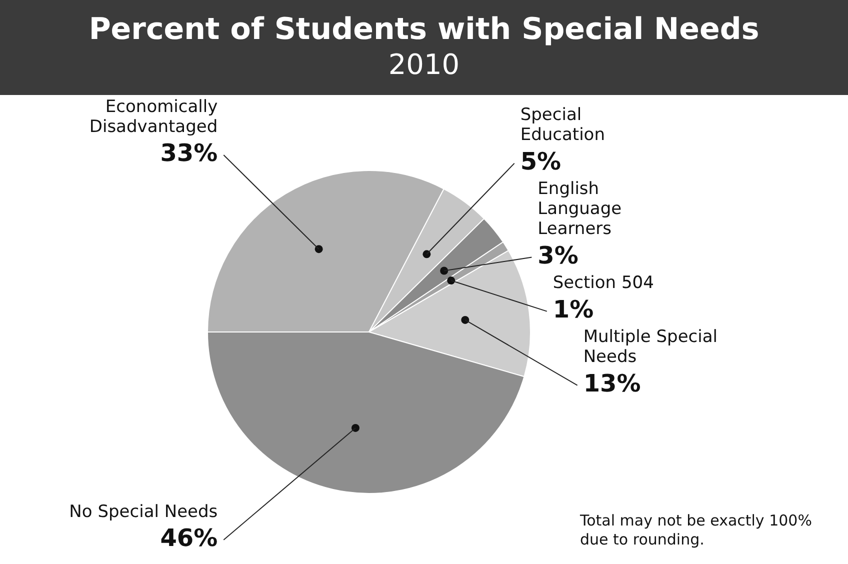 The width and height of the screenshot is (848, 564). What do you see at coordinates (424, 30) in the screenshot?
I see `chart-title: Percent of Students with Special Needs` at bounding box center [424, 30].